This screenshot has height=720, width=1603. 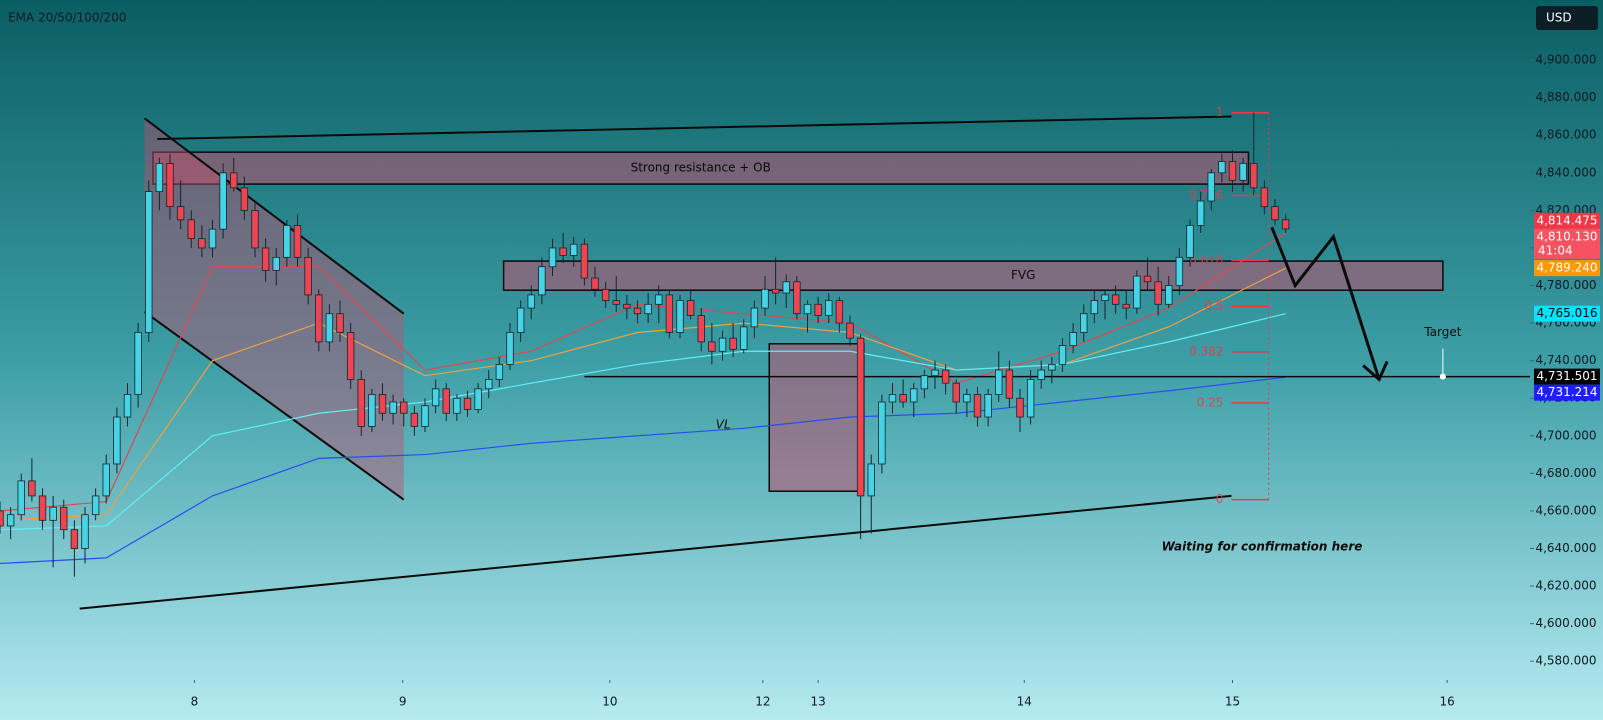 What do you see at coordinates (1565, 623) in the screenshot?
I see `y-tick-label: 4,600.000` at bounding box center [1565, 623].